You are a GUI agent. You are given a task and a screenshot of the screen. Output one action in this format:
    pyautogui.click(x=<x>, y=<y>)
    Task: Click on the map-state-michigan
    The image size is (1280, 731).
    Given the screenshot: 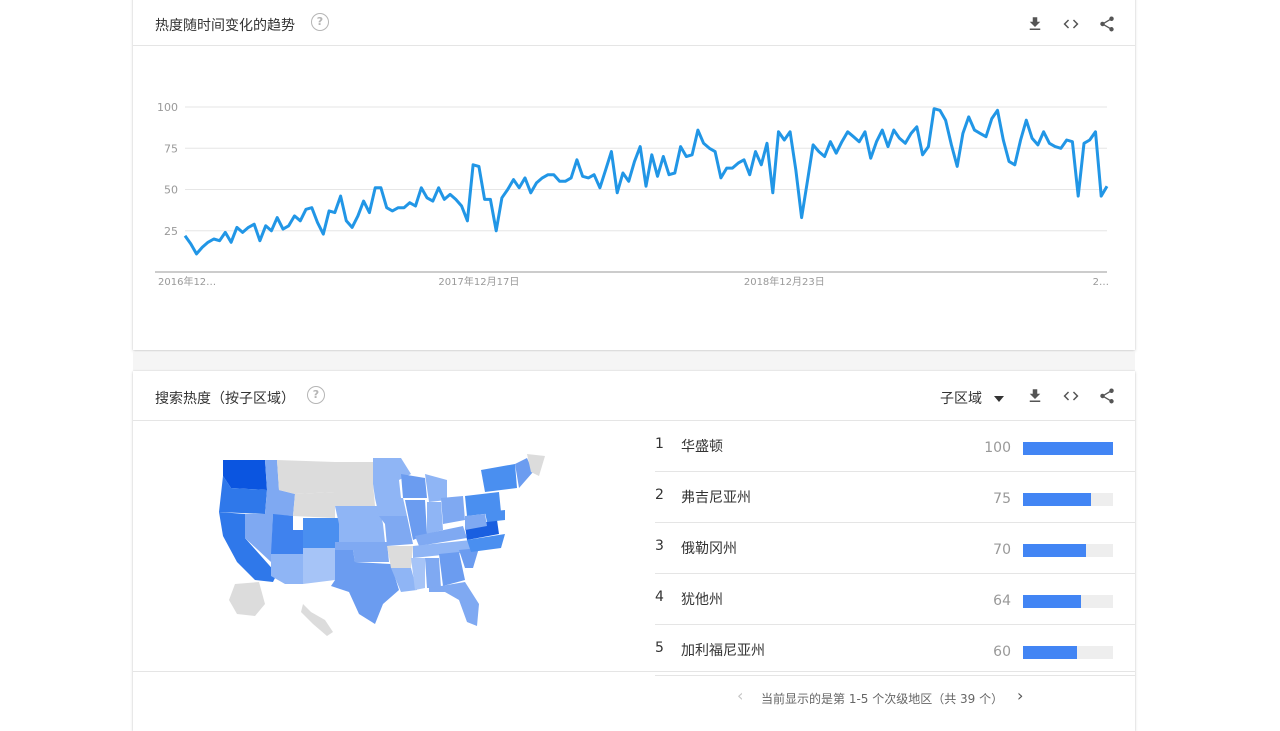 What is the action you would take?
    pyautogui.click(x=436, y=488)
    